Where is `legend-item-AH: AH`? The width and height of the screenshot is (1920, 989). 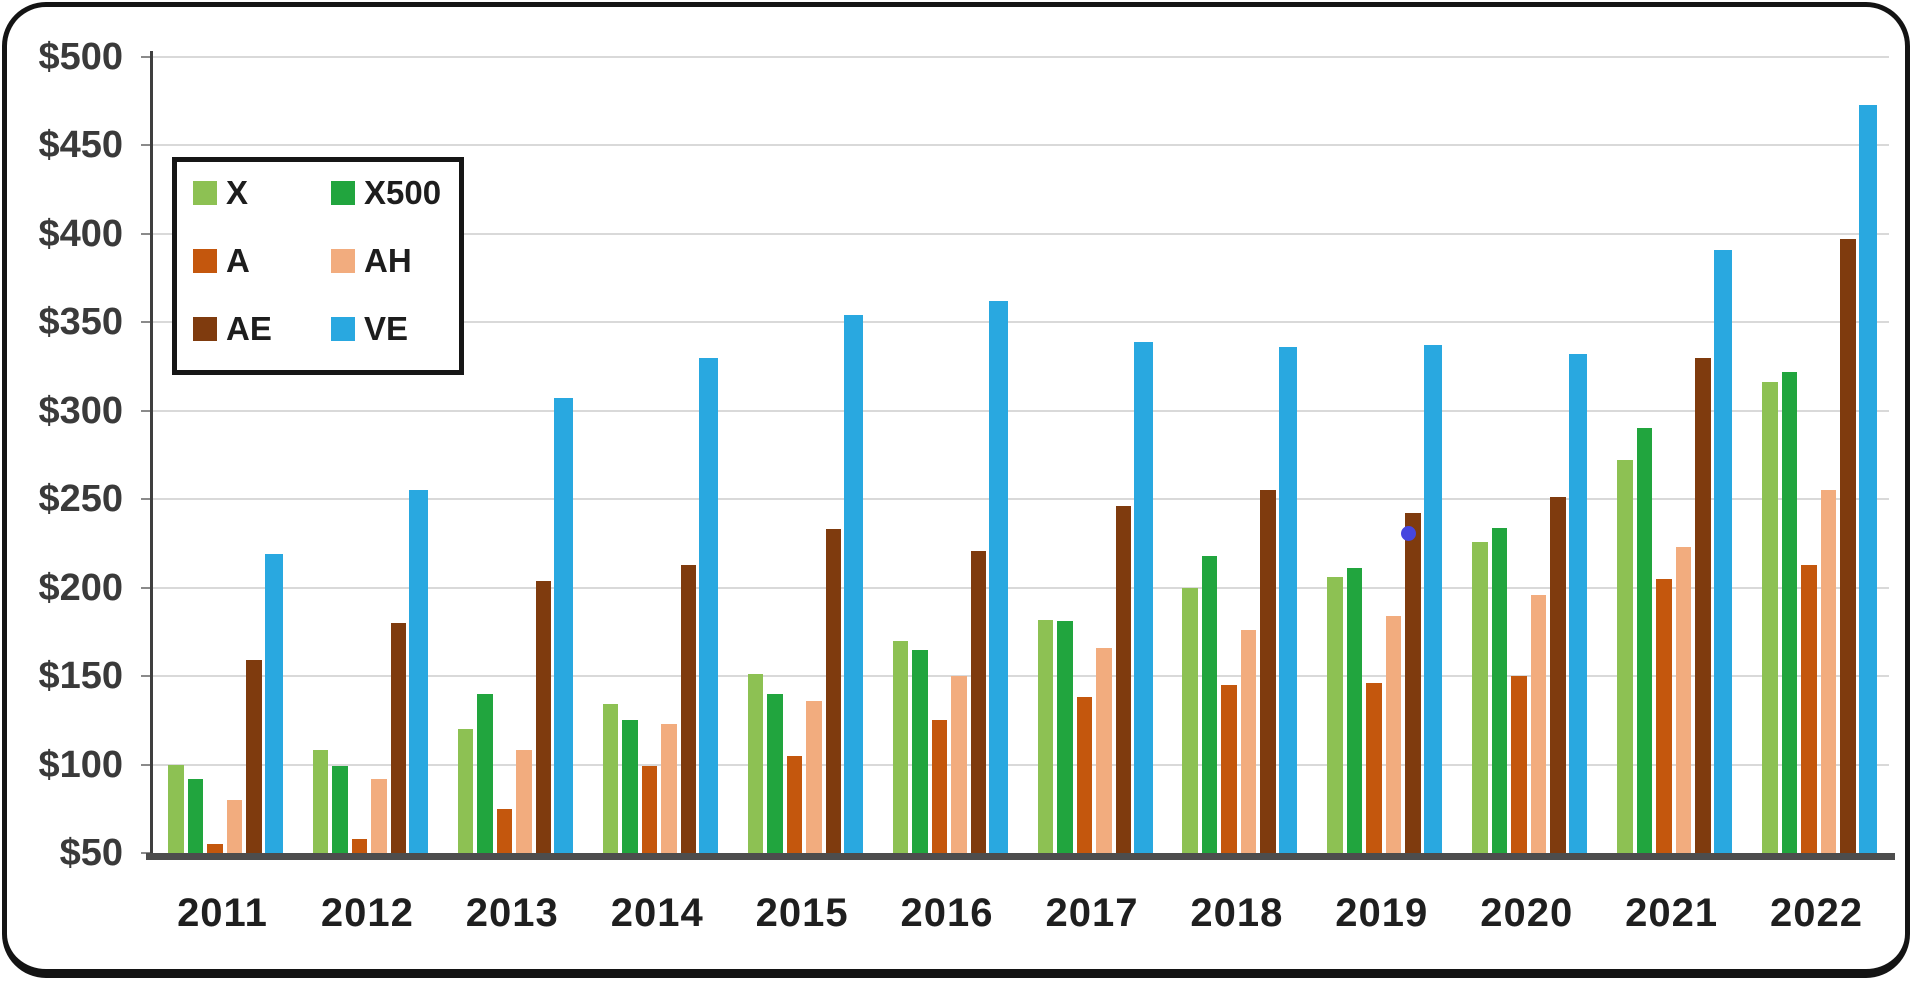
legend-item-AH: AH is located at coordinates (371, 260).